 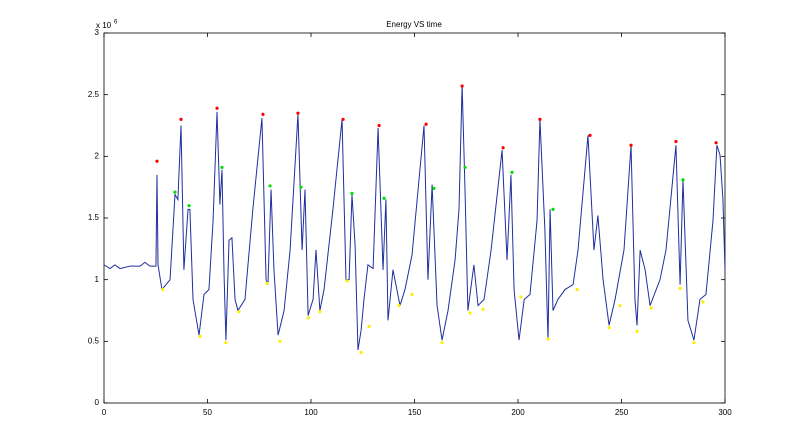 I want to click on y-tick-label: 0, so click(x=97, y=402).